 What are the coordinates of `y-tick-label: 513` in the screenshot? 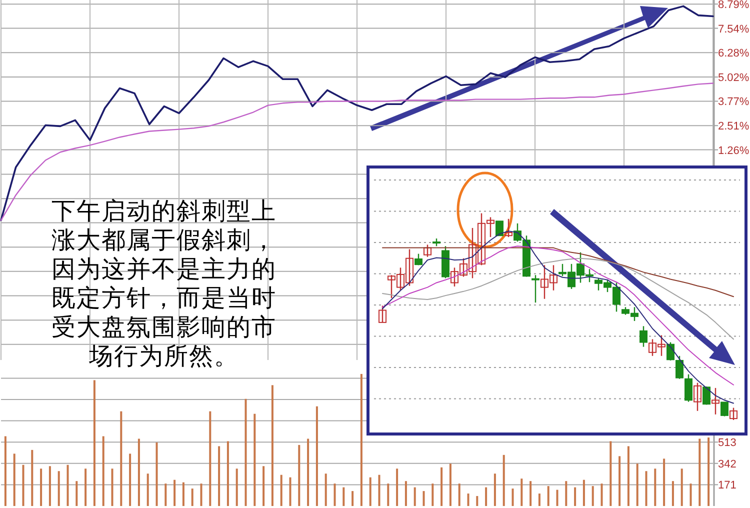 It's located at (727, 443).